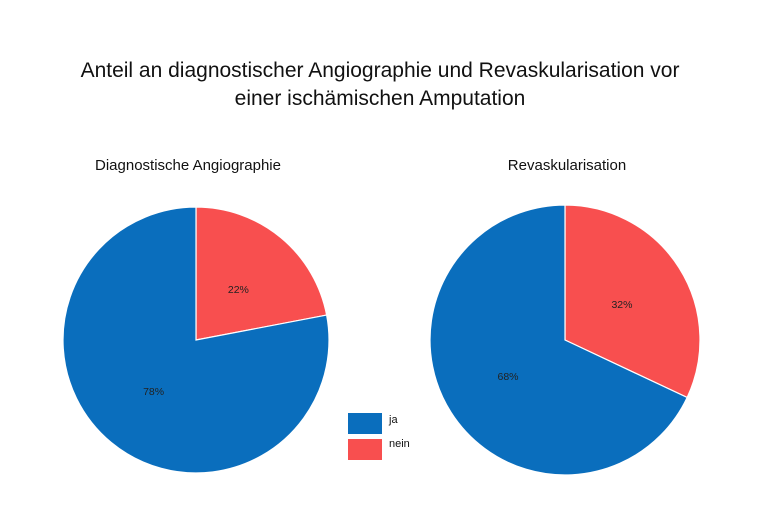 This screenshot has height=532, width=760. What do you see at coordinates (380, 98) in the screenshot?
I see `chart-title-line2: einer ischämischen Amputation` at bounding box center [380, 98].